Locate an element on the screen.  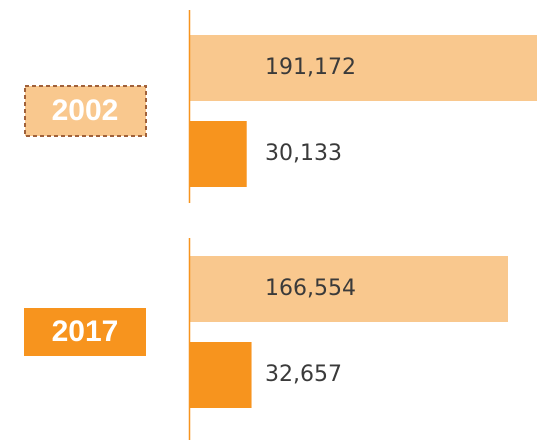
category-label: 2002 is located at coordinates (85, 110).